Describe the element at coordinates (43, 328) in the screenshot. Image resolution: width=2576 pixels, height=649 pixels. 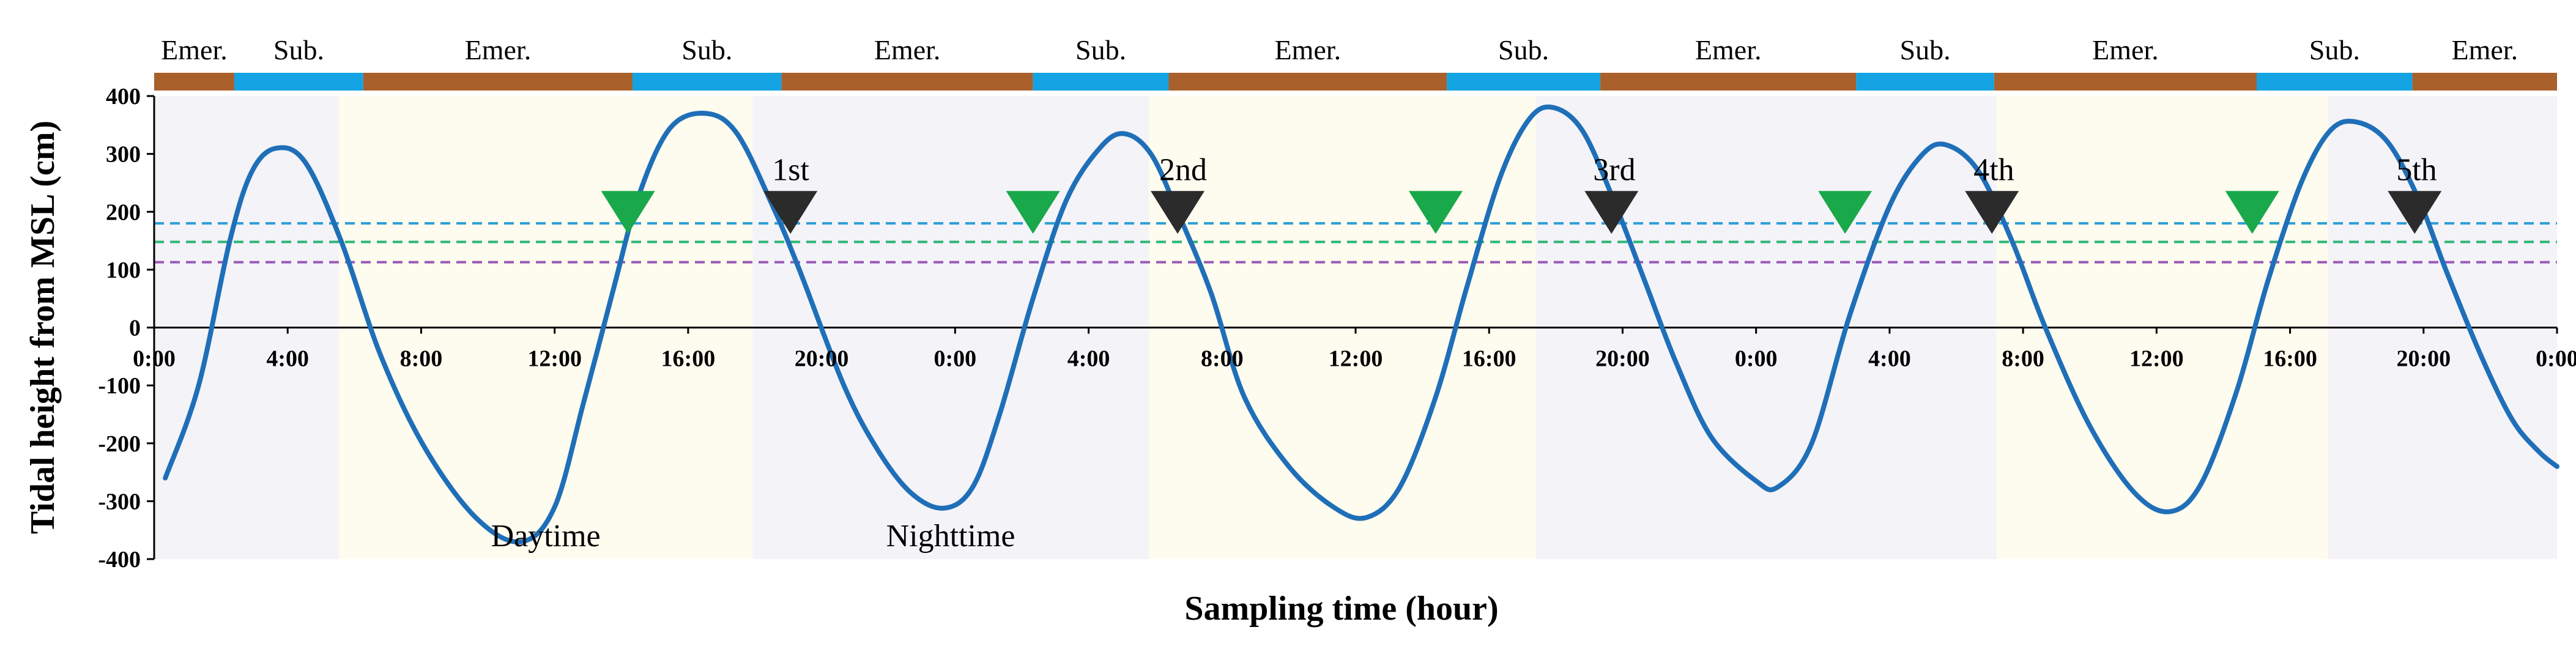
I see `y-axis-title: Tidal height from MSL (cm)` at that location.